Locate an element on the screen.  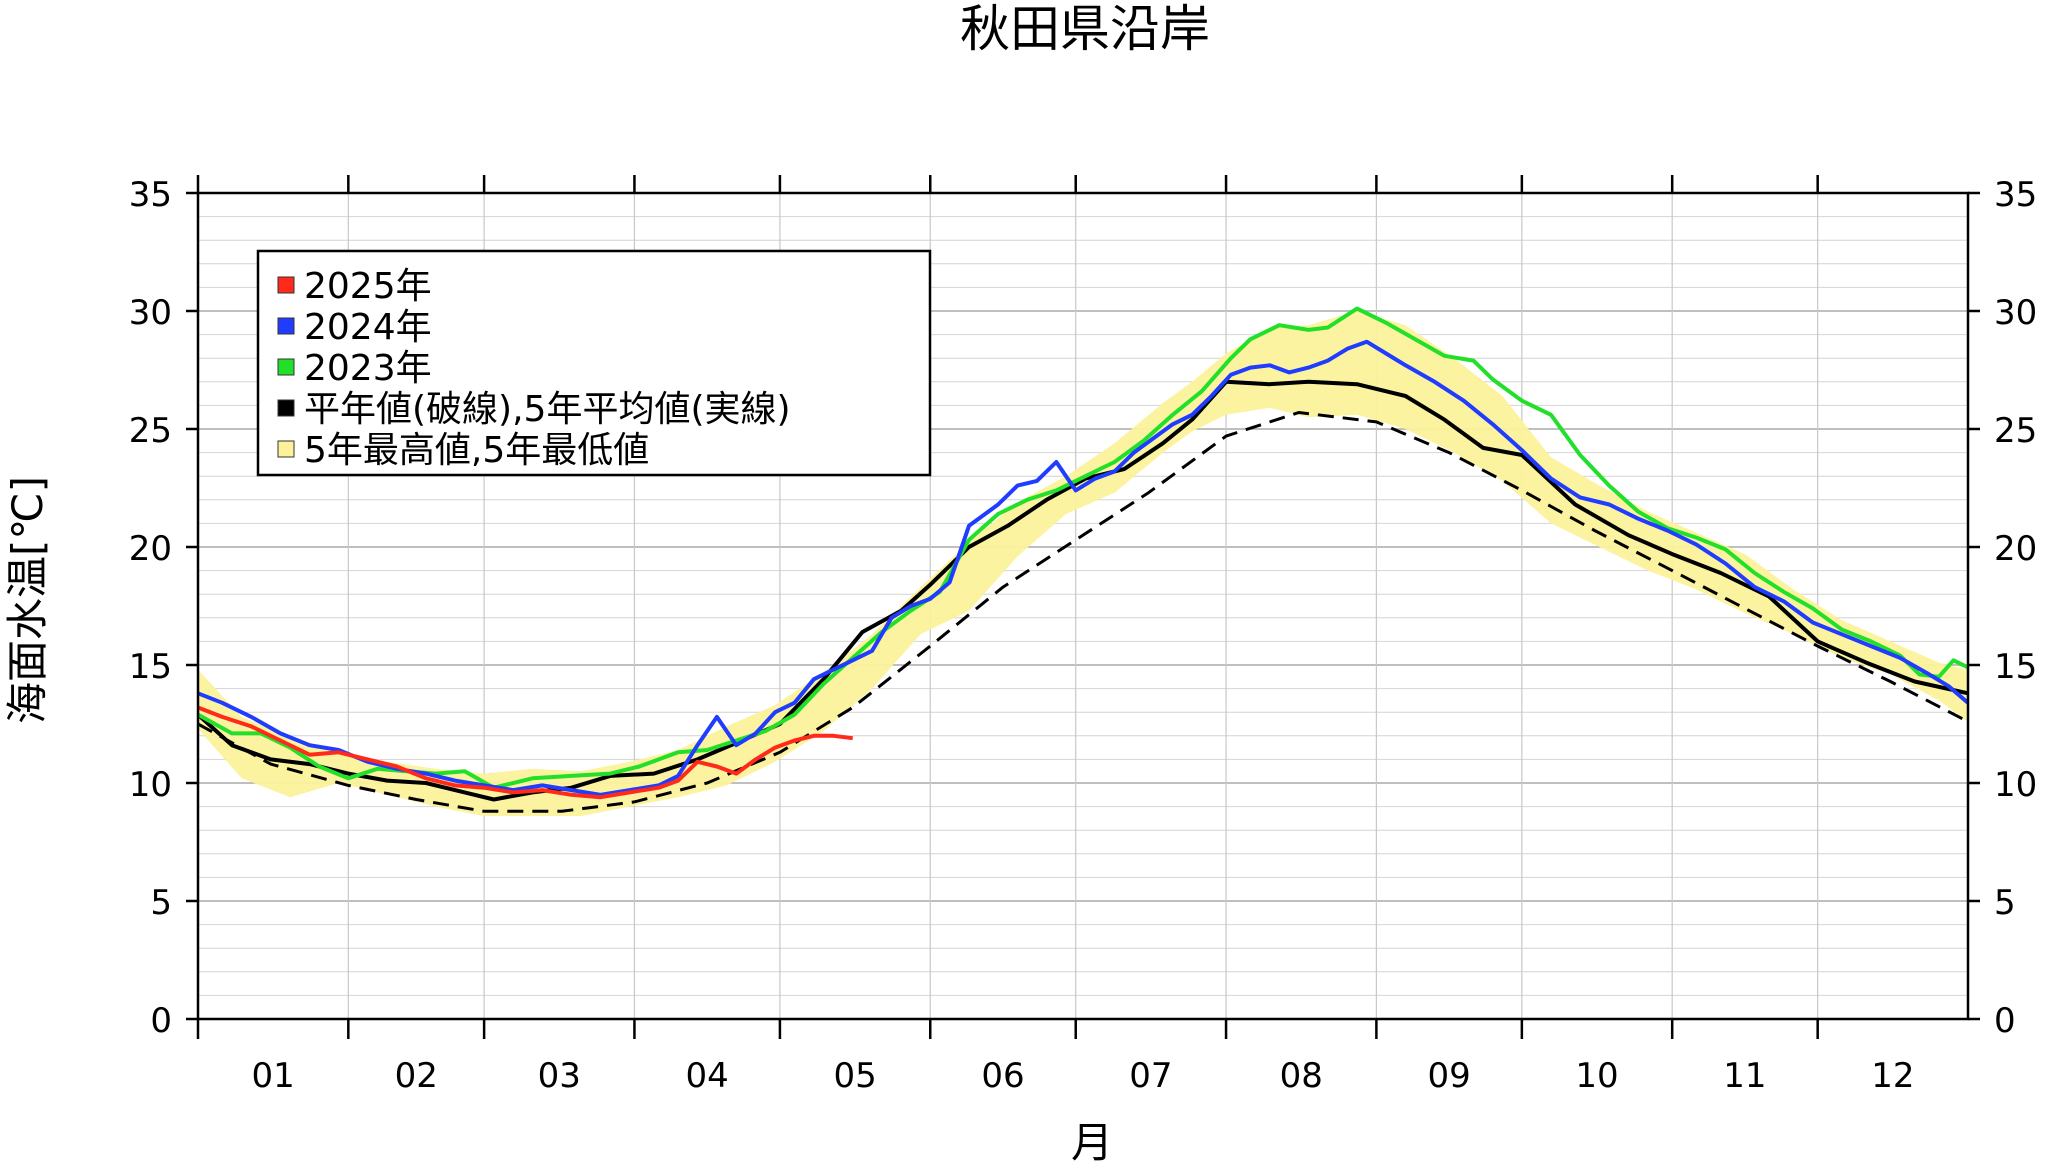
x-tick-label: 06 is located at coordinates (1002, 1076).